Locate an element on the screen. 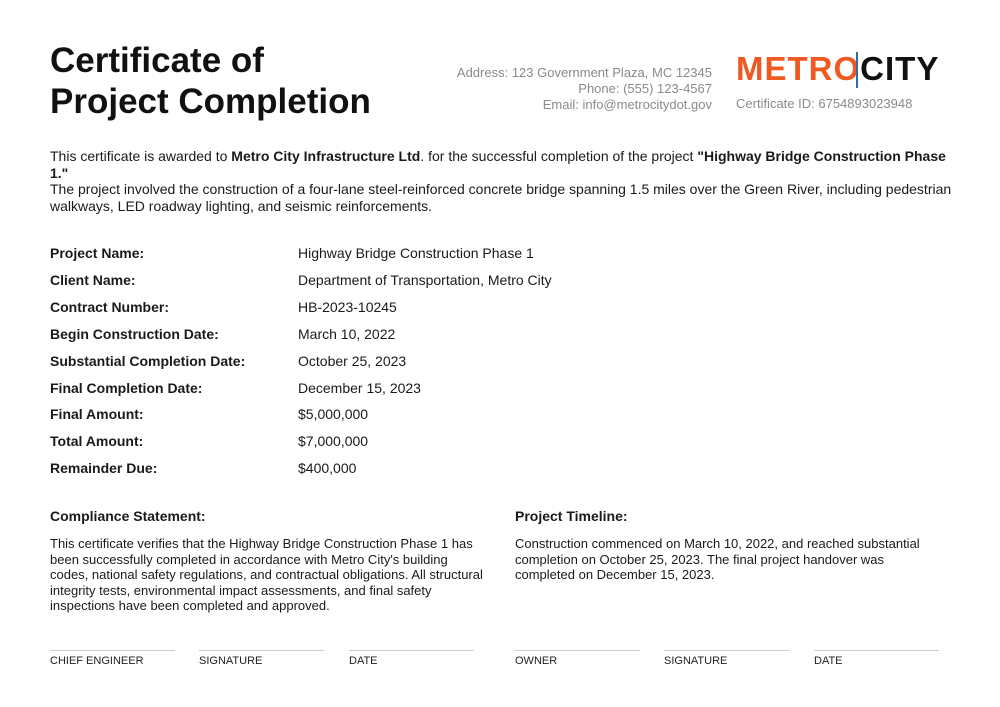 The image size is (1000, 707). signature-field: OWNER is located at coordinates (577, 658).